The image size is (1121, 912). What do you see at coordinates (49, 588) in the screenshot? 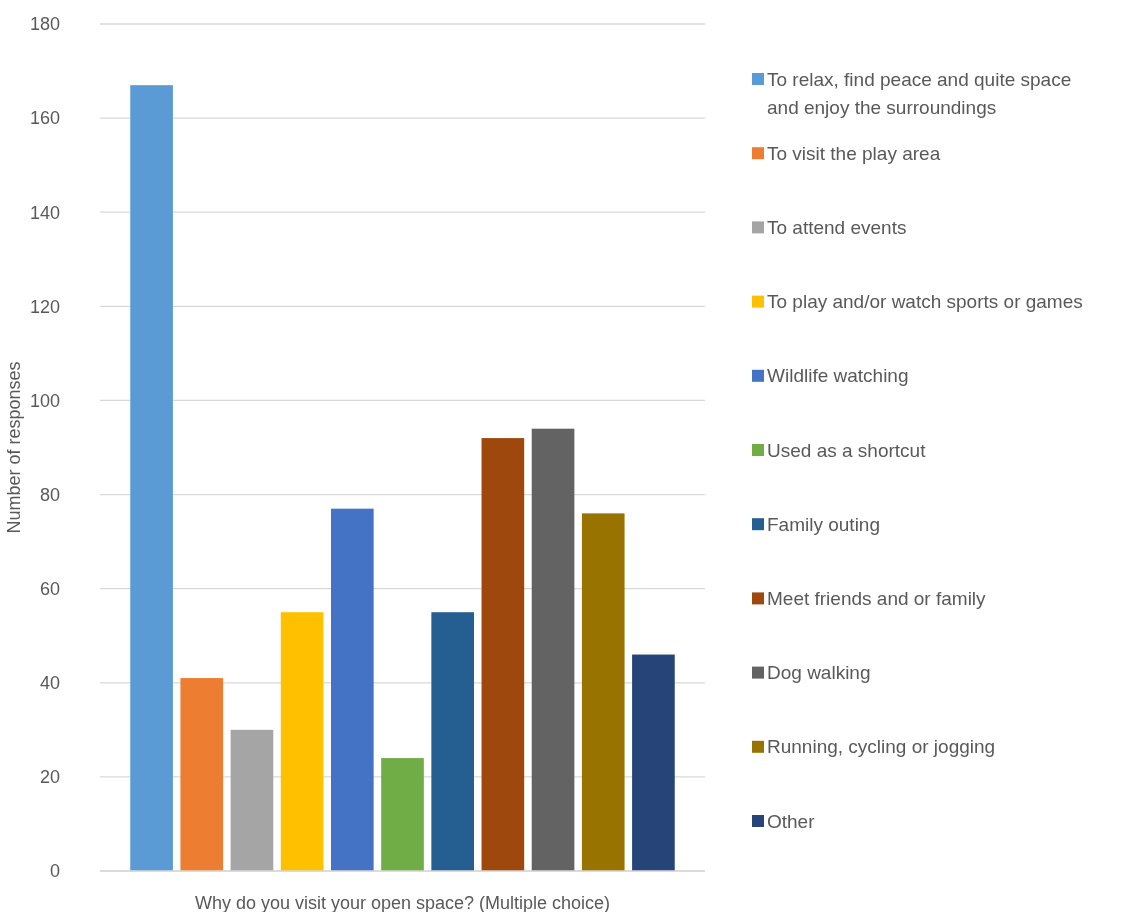
I see `y-tick-label: 60` at bounding box center [49, 588].